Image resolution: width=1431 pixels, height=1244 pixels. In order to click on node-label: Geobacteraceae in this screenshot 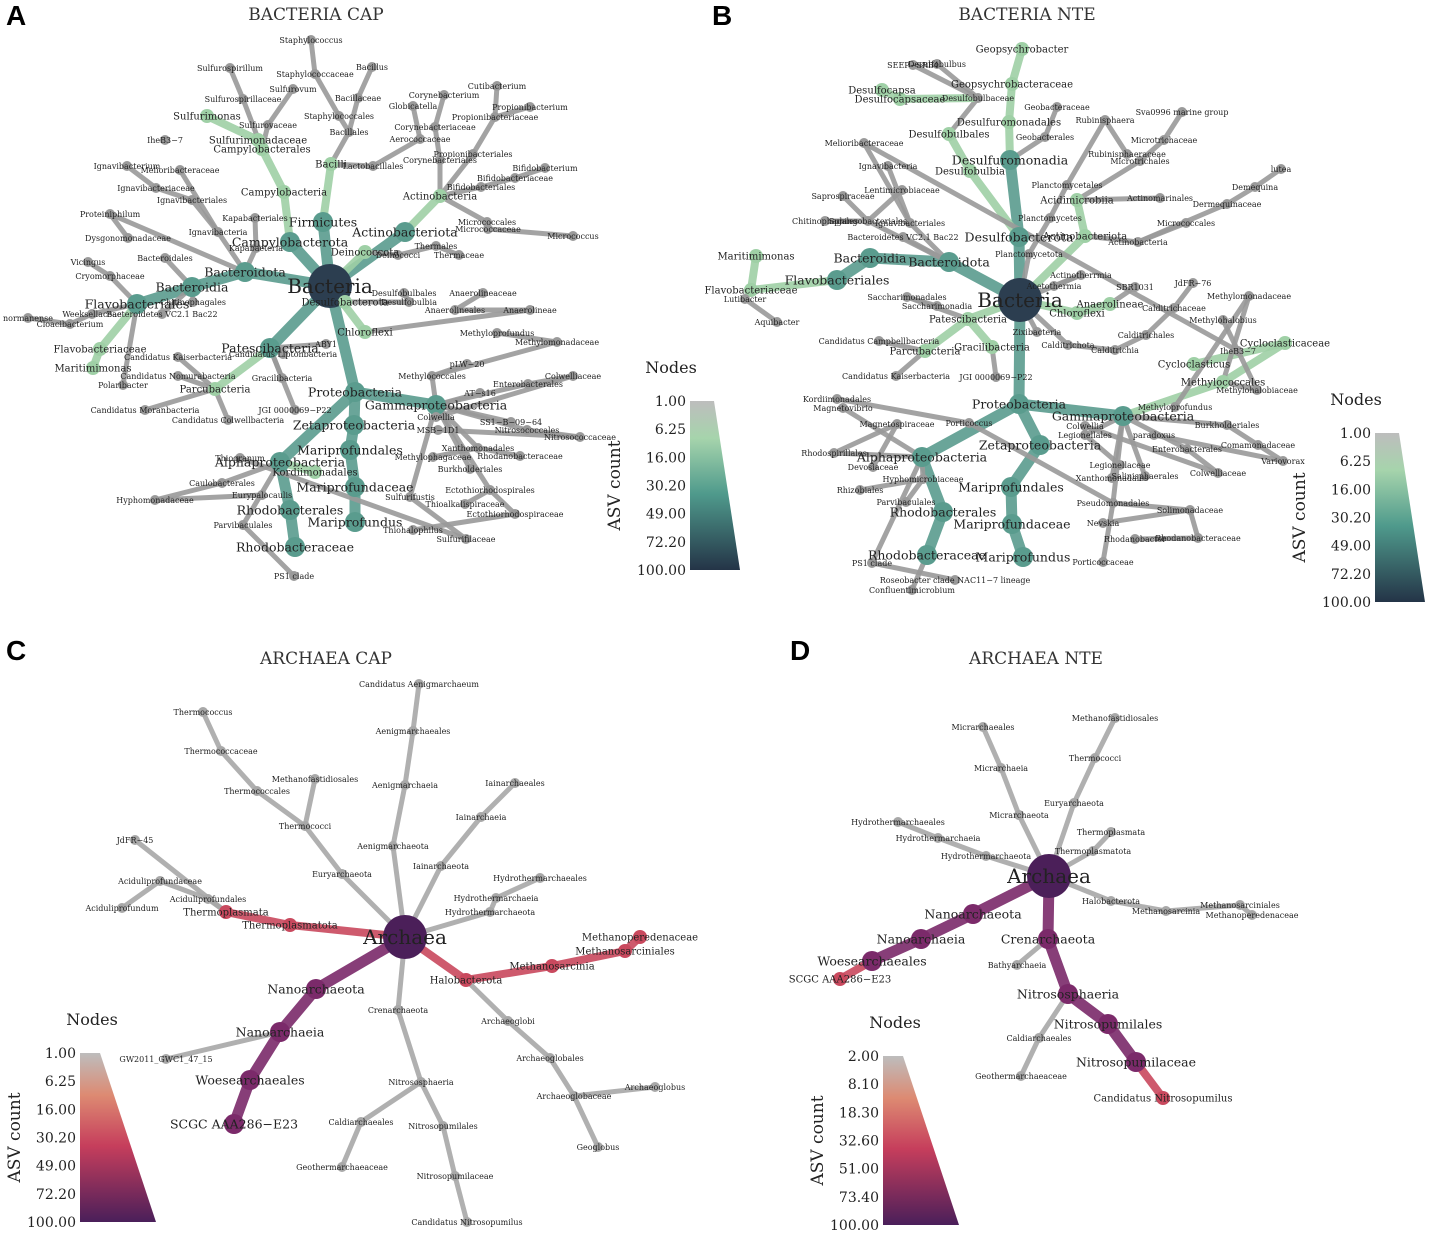, I will do `click(1057, 107)`.